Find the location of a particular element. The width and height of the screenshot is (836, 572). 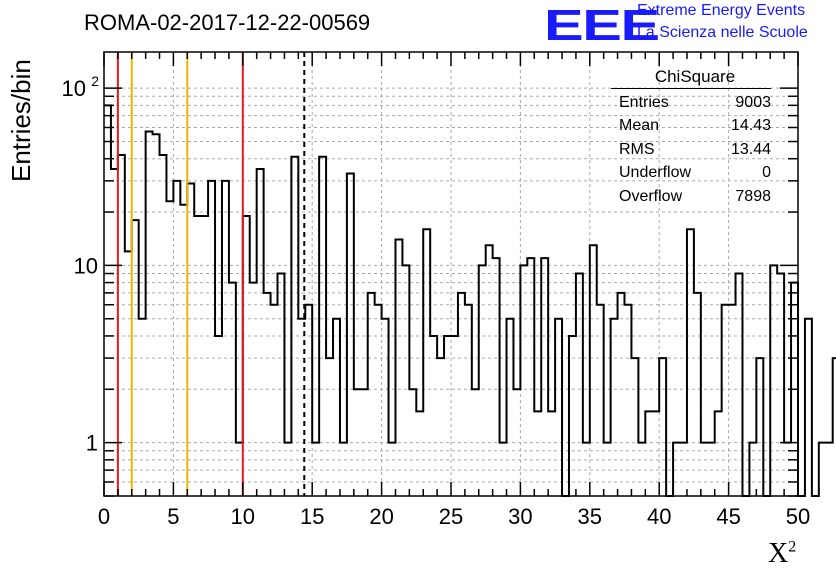

x-tick-label: 10 is located at coordinates (243, 516).